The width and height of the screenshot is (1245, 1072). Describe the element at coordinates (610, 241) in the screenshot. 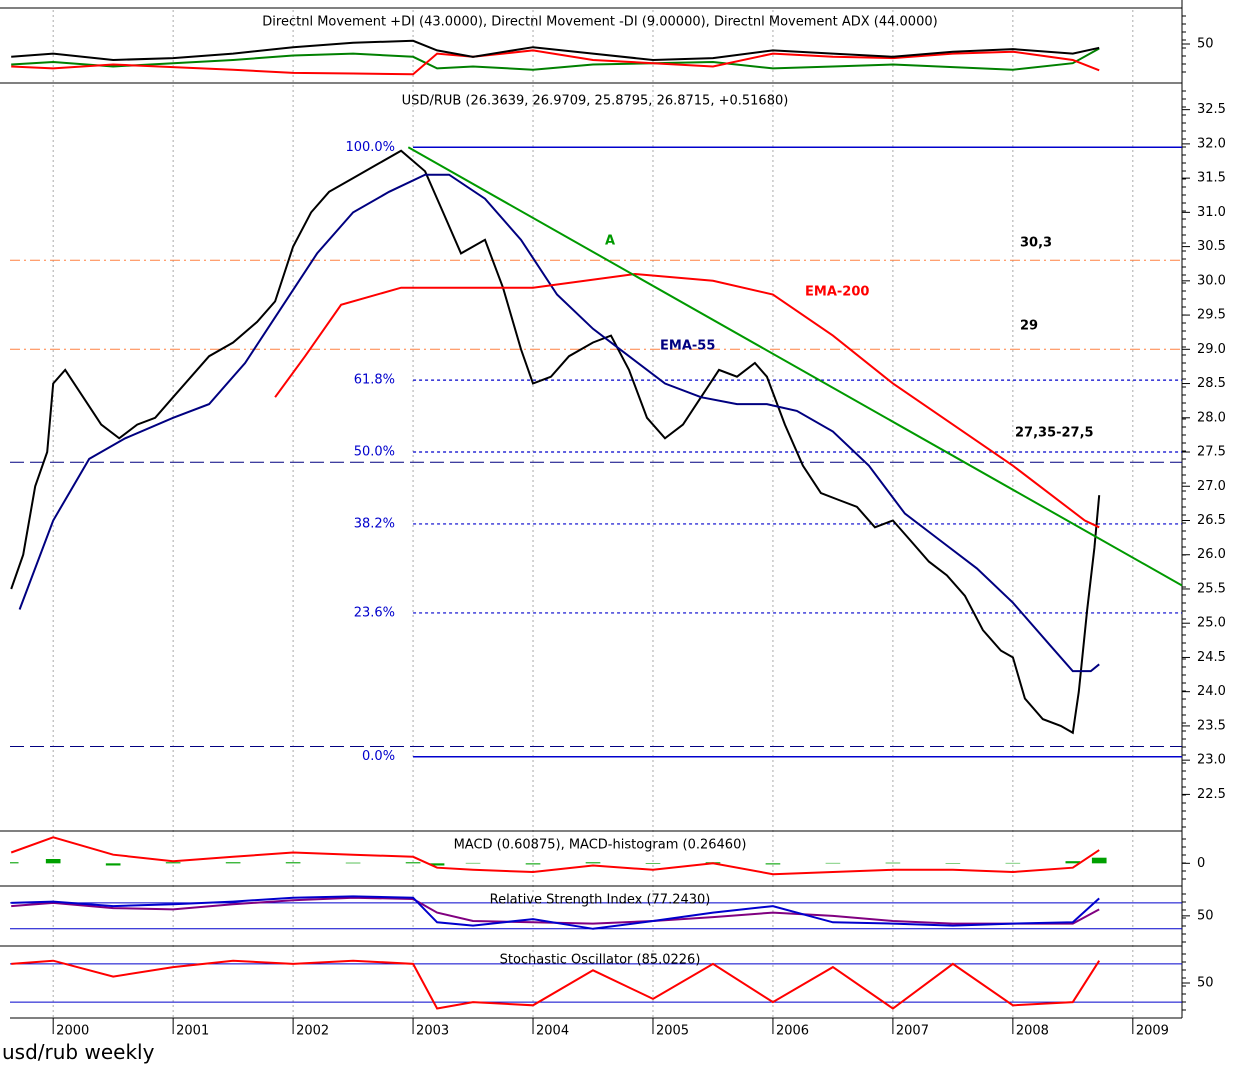

I see `annotation: A` at that location.